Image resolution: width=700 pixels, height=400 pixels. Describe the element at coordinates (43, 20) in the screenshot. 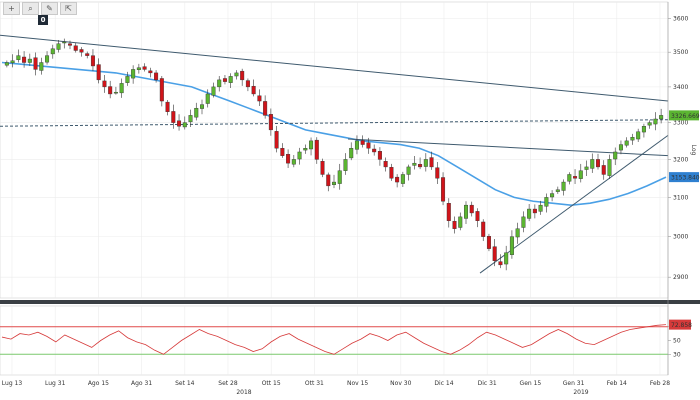

I see `indicator-count-badge: 0` at that location.